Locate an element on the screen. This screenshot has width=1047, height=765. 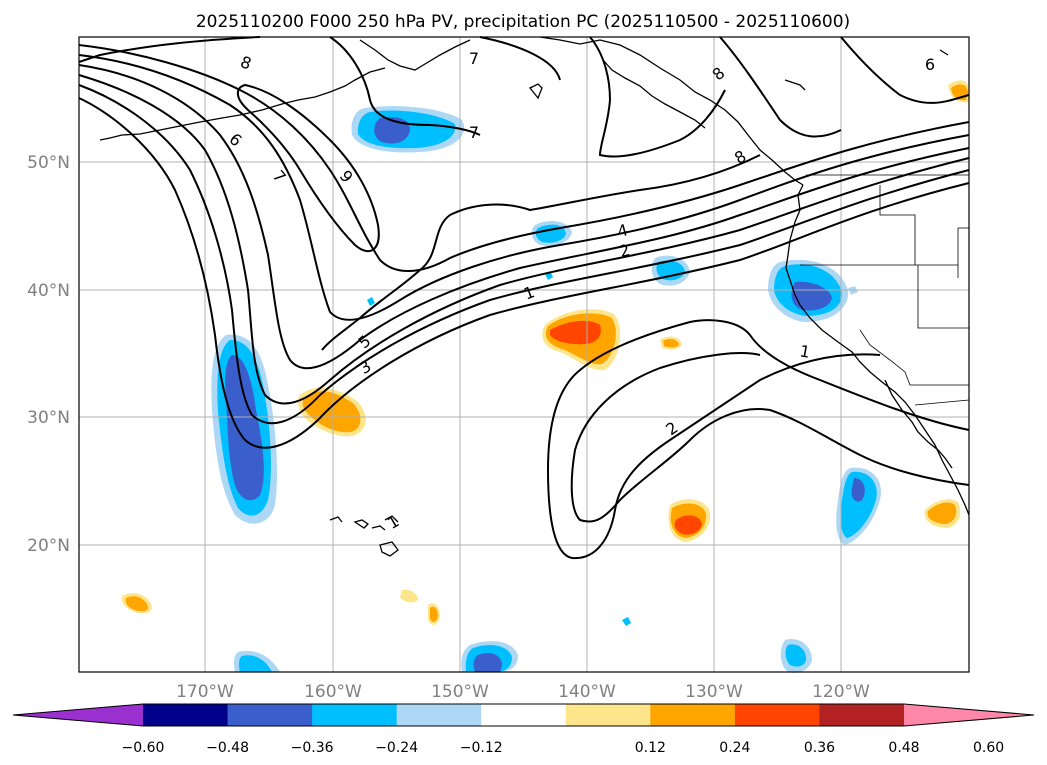
colorbar-tick-label: 0.24 is located at coordinates (734, 748).